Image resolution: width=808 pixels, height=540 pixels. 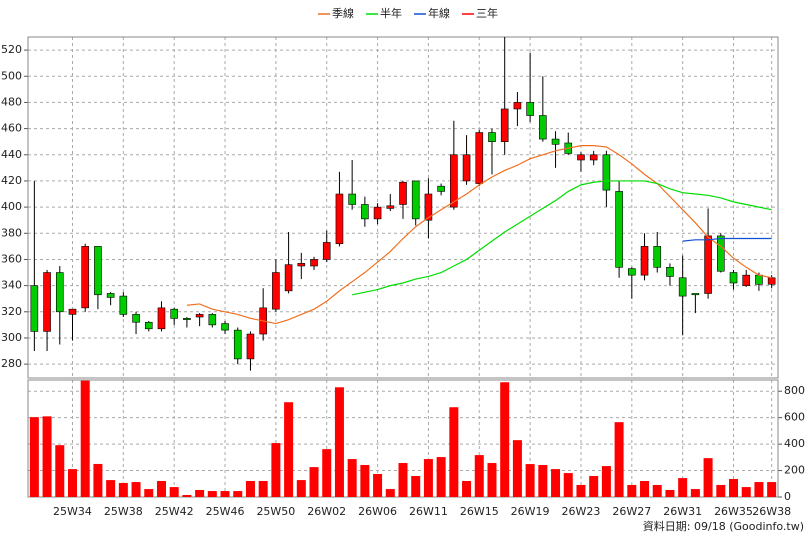 What do you see at coordinates (377, 511) in the screenshot?
I see `x-tick-label: 26W06` at bounding box center [377, 511].